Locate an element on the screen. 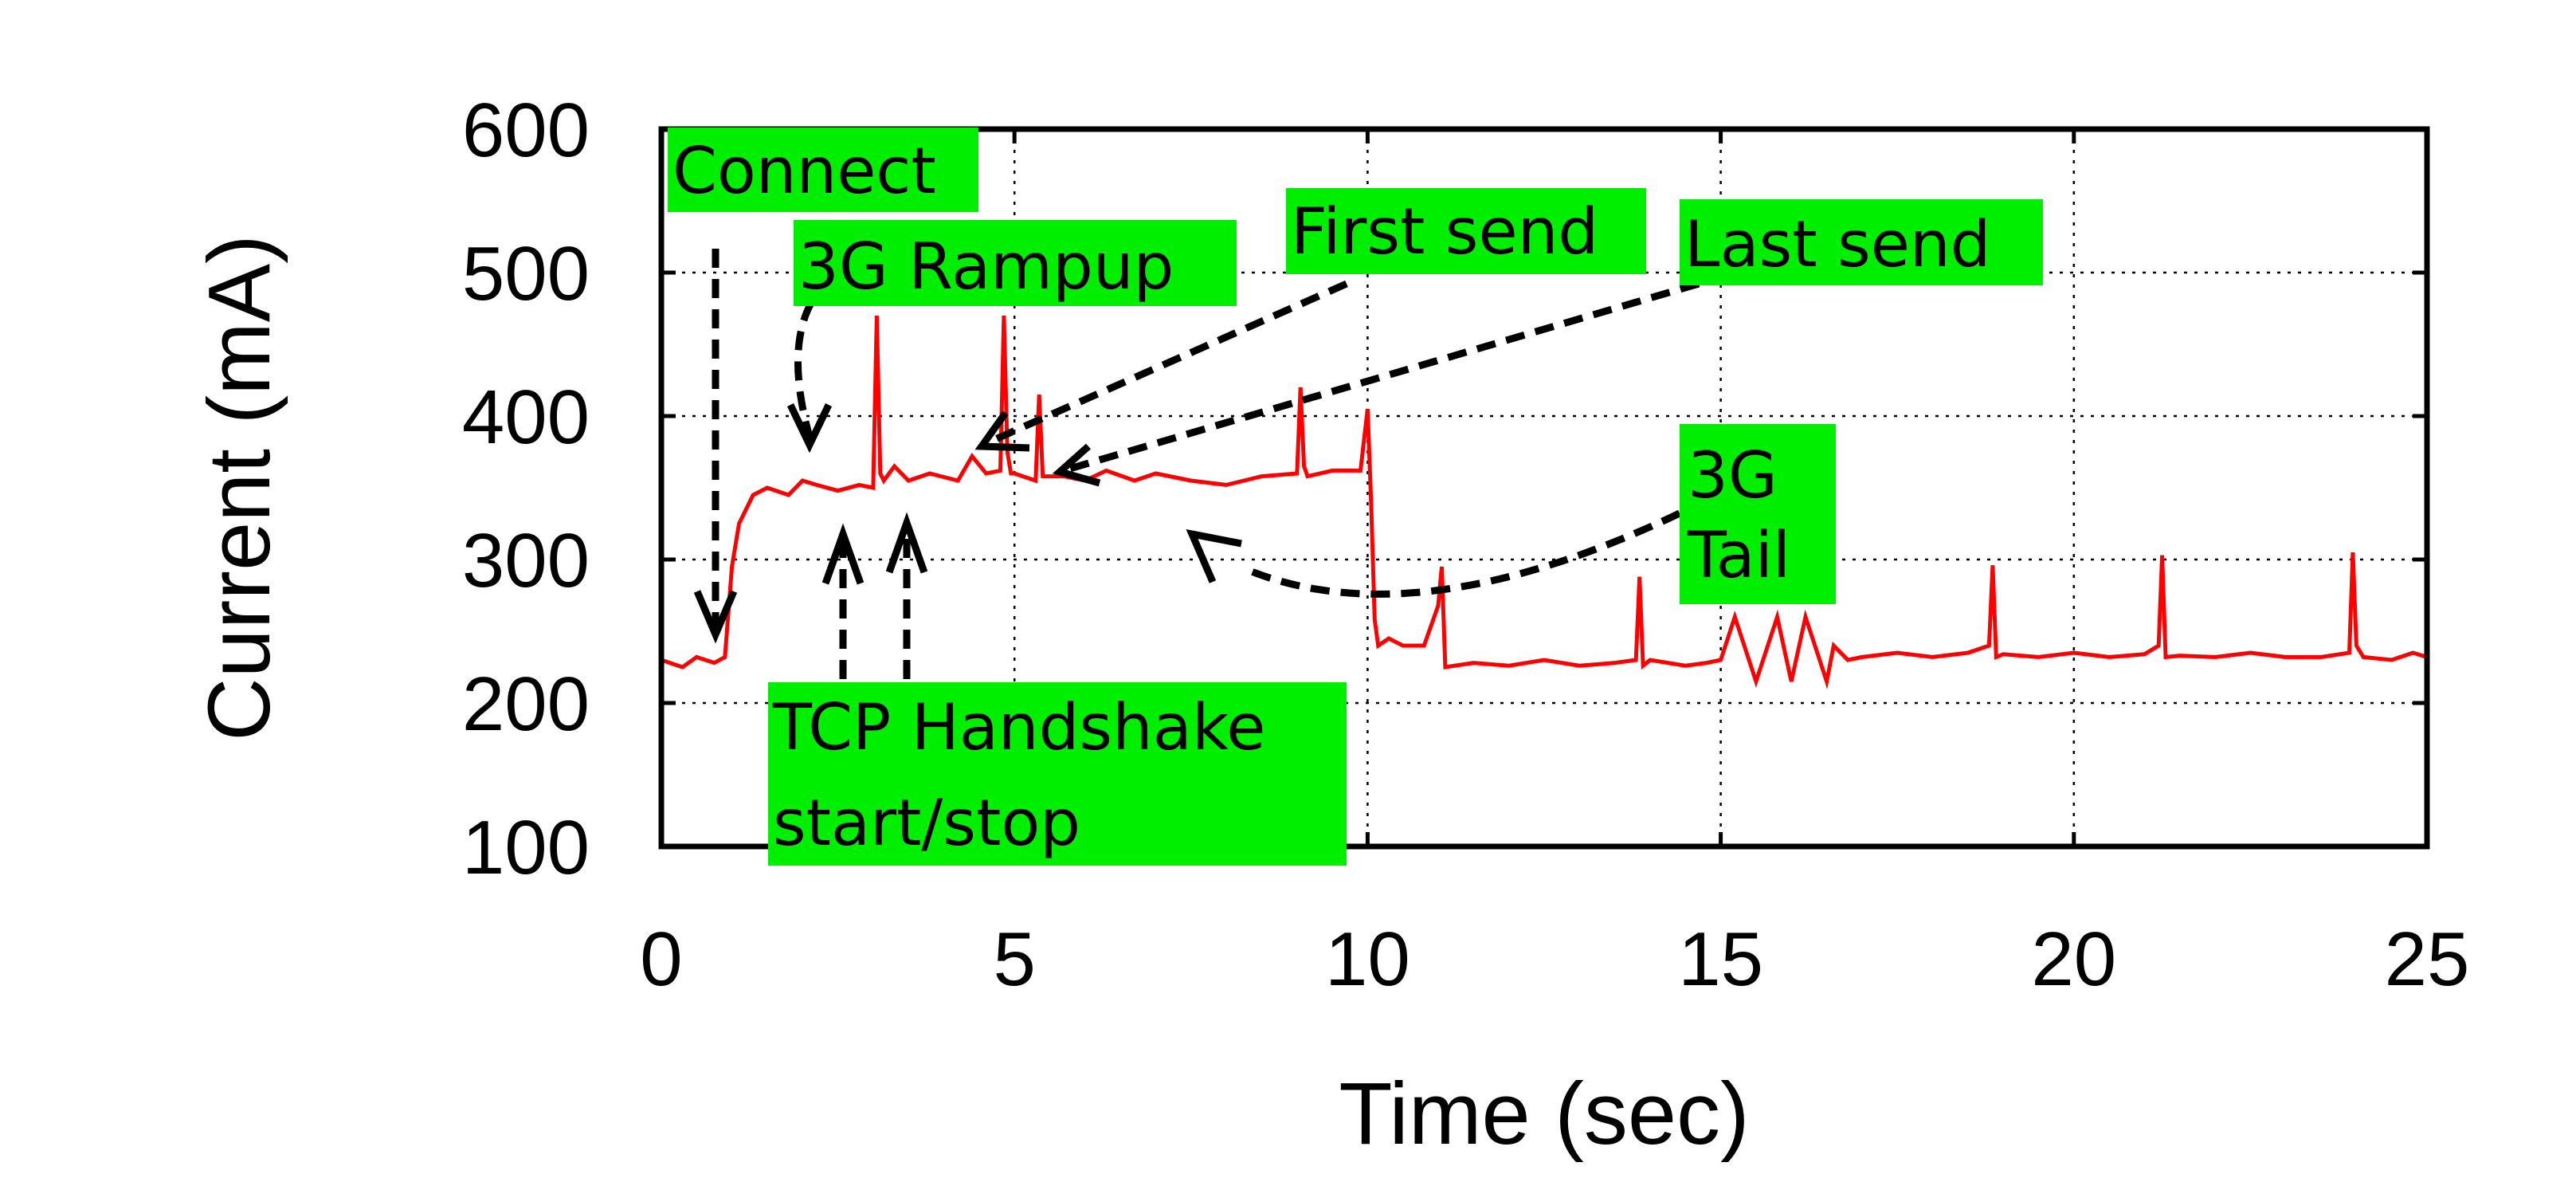  x-tick-label-5: 25 is located at coordinates (2427, 959).